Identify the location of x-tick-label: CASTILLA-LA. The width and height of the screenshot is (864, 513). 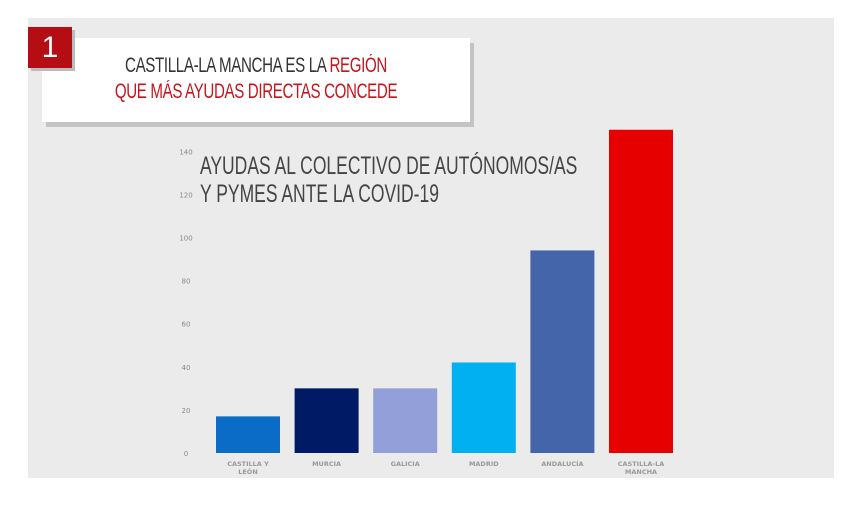
(641, 464).